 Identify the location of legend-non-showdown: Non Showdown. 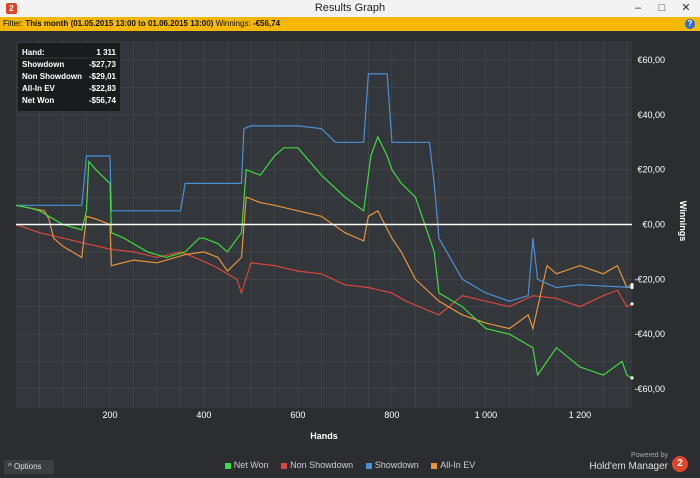
(317, 465).